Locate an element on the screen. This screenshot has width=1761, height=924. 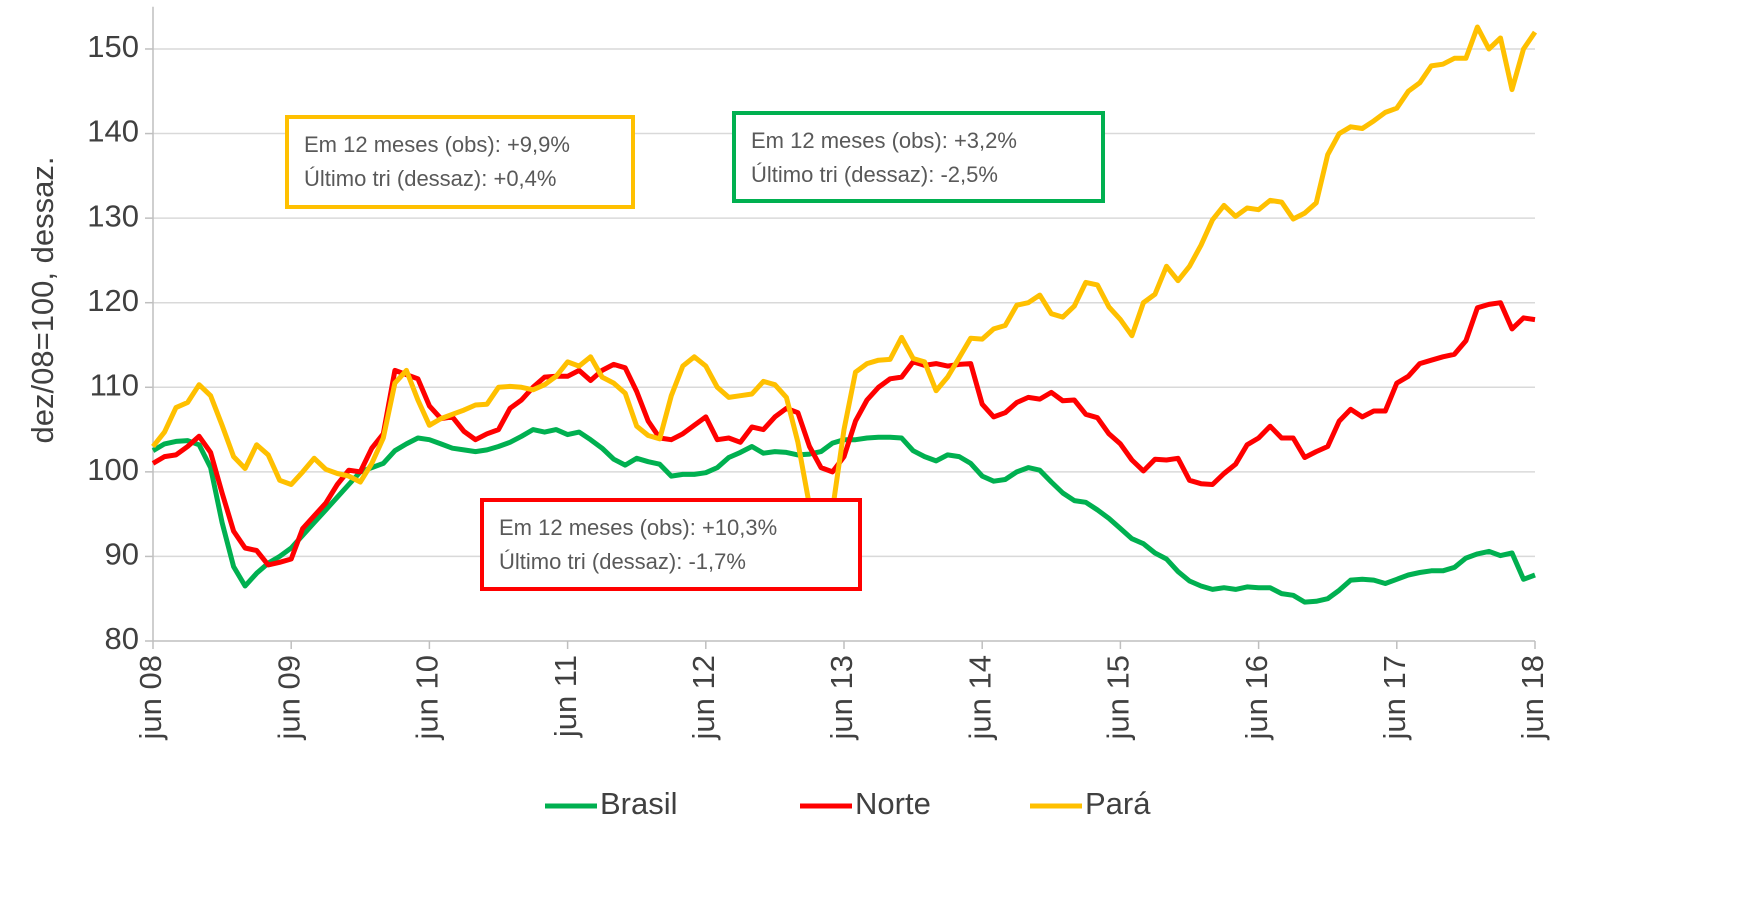
legend-label: Pará is located at coordinates (1118, 803).